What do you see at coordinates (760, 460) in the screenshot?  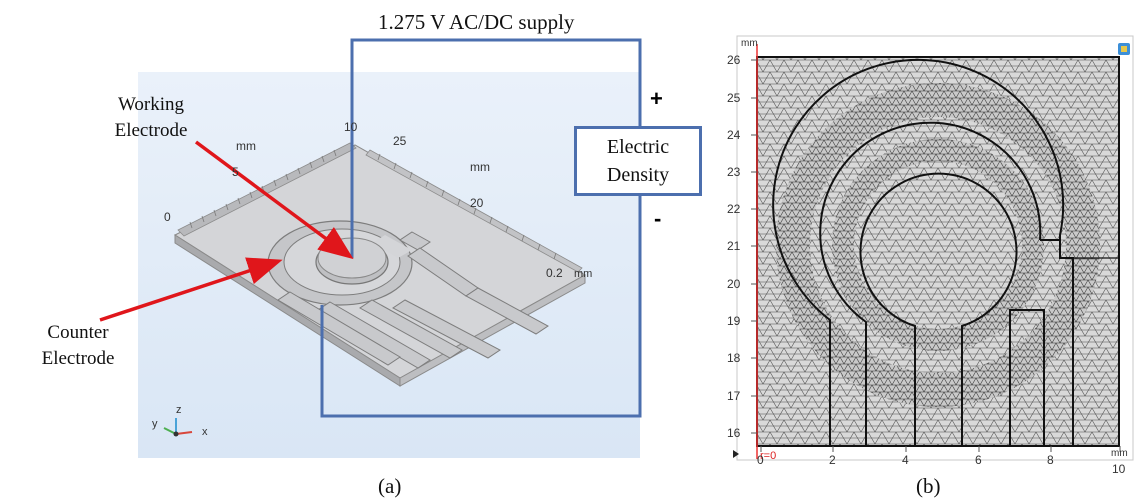 I see `x-tick-label: 0` at bounding box center [760, 460].